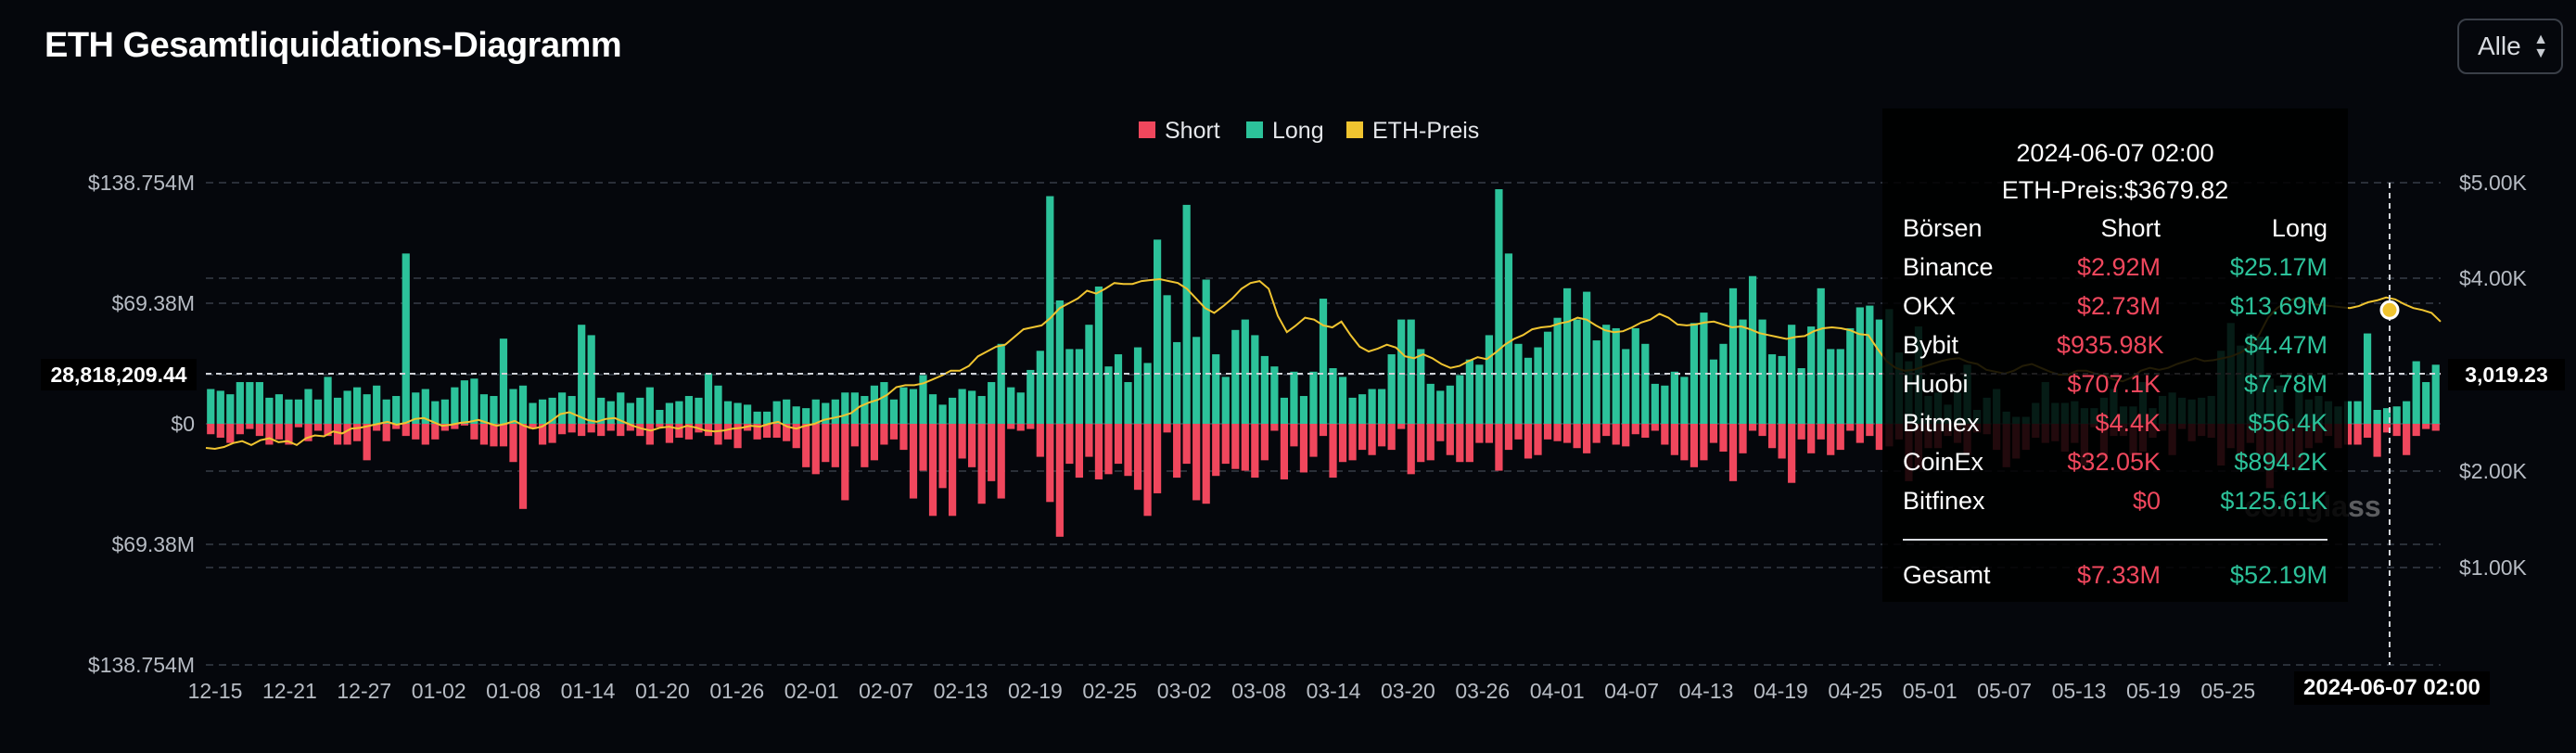  I want to click on crosshair-right-box, so click(2506, 374).